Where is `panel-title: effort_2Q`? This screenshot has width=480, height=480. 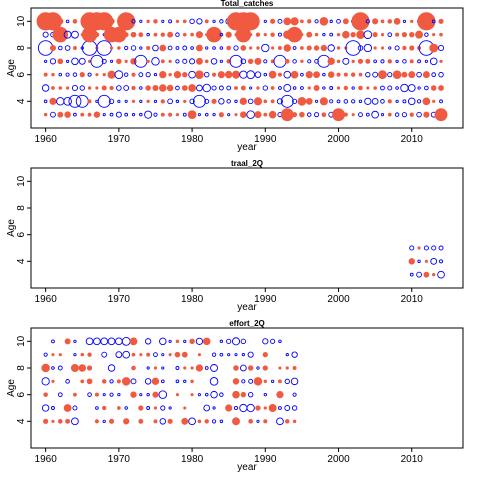 panel-title: effort_2Q is located at coordinates (247, 323).